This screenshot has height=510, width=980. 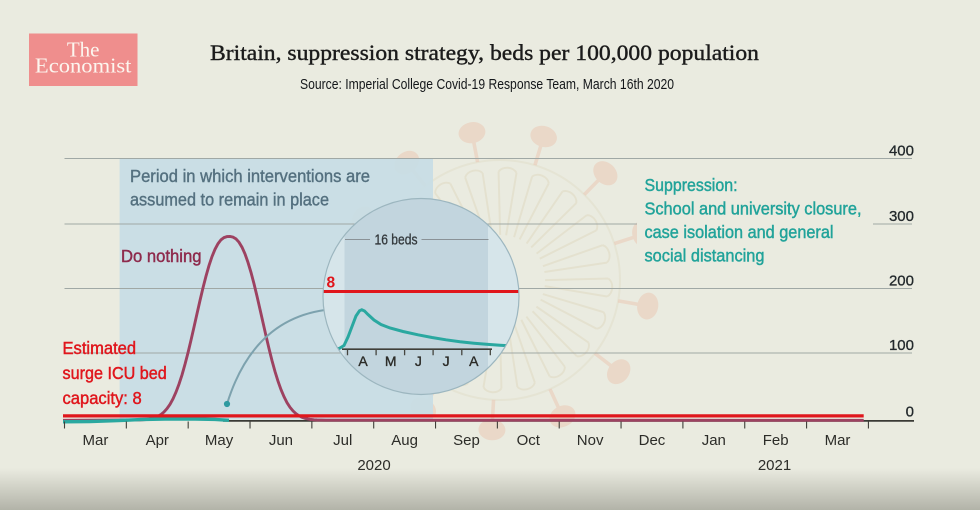 What do you see at coordinates (161, 256) in the screenshot?
I see `svg-text: Do nothing` at bounding box center [161, 256].